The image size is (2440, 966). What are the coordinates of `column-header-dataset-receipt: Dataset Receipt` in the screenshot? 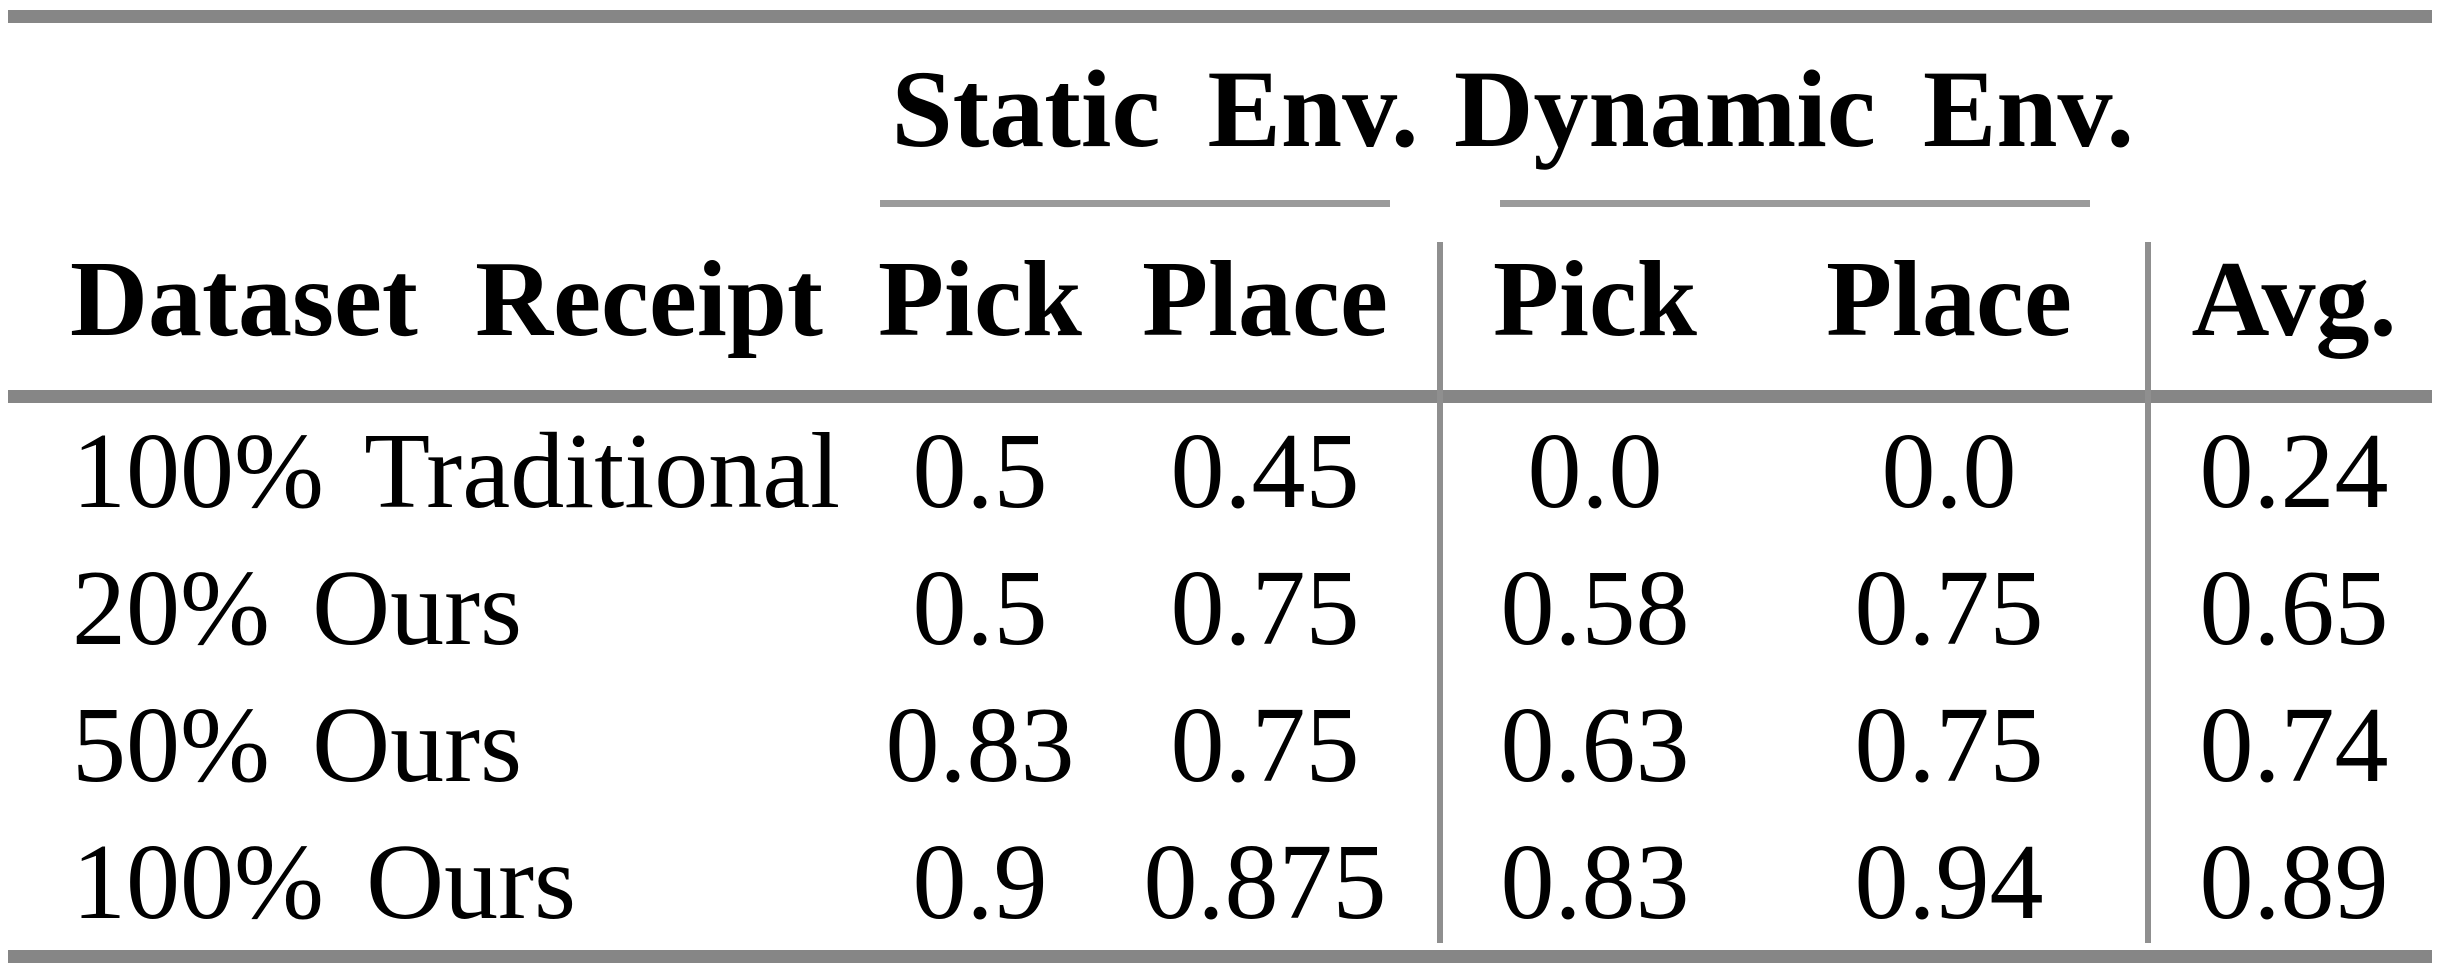 It's located at (446, 299).